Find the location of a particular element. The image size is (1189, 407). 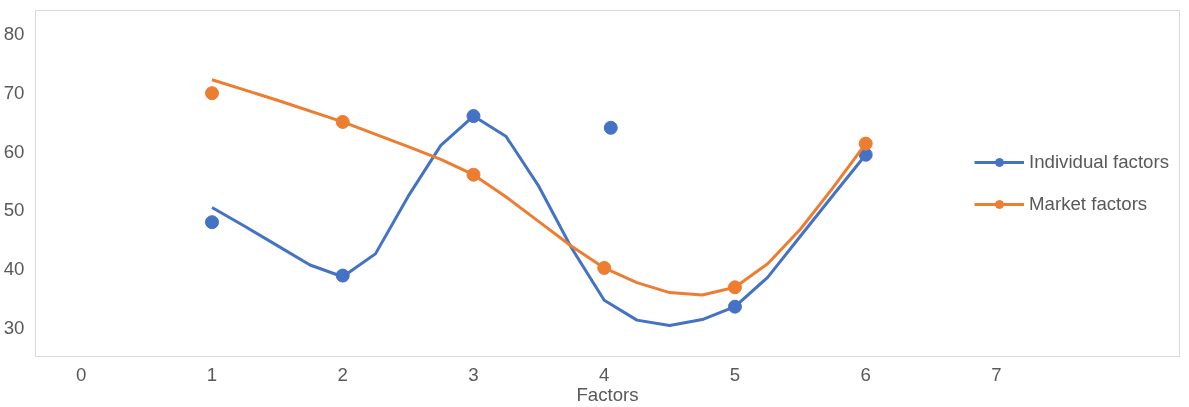

y-tick-label: 30 is located at coordinates (14, 327).